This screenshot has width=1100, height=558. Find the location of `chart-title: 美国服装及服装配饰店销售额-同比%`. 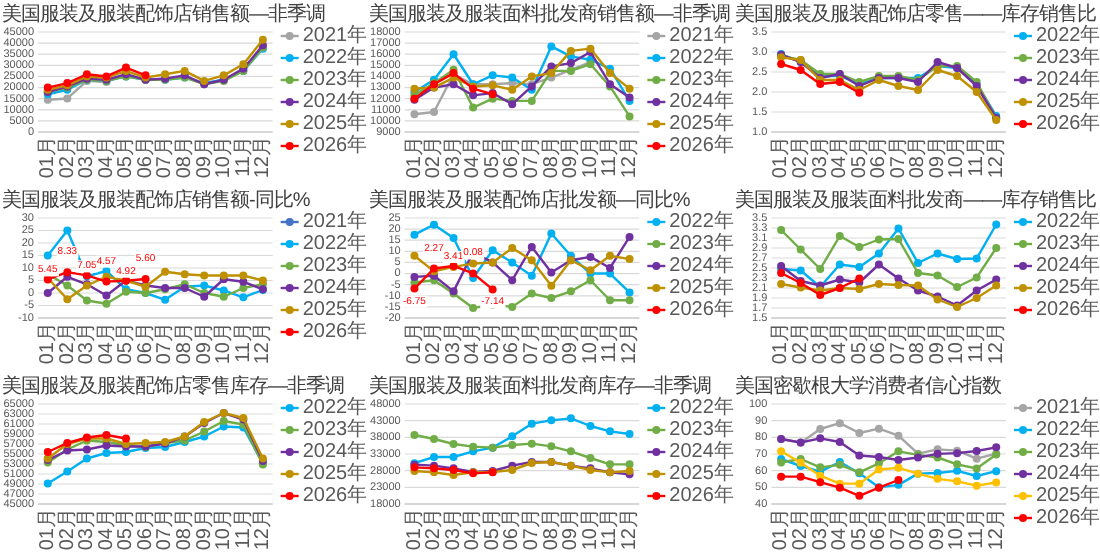

chart-title: 美国服装及服装配饰店销售额-同比% is located at coordinates (156, 200).